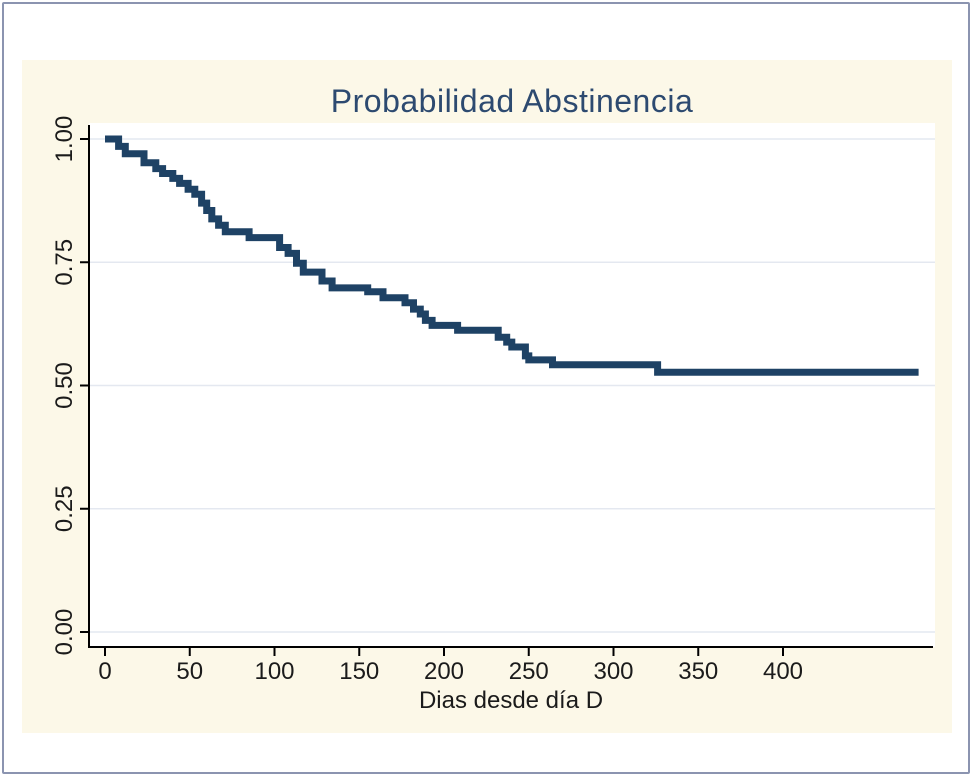 Image resolution: width=975 pixels, height=782 pixels. I want to click on y-tick-label: 0.00, so click(64, 632).